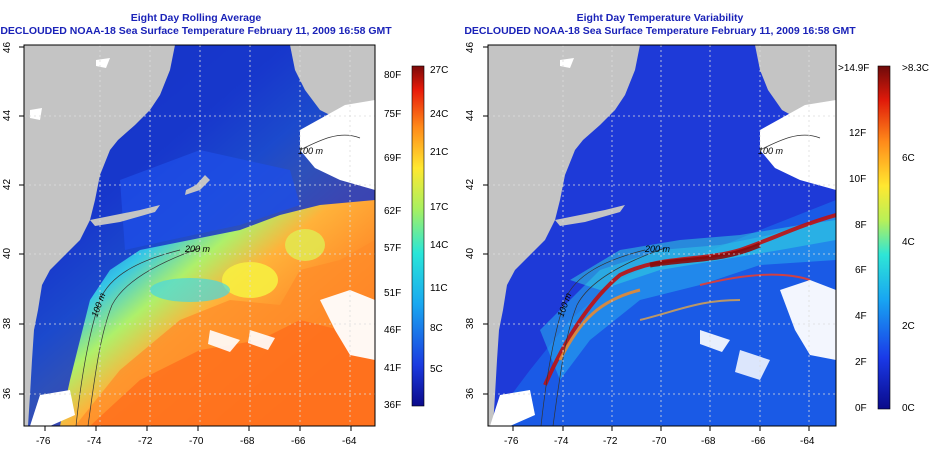 The height and width of the screenshot is (475, 950). I want to click on left-colorbar-c-label: 17C, so click(439, 207).